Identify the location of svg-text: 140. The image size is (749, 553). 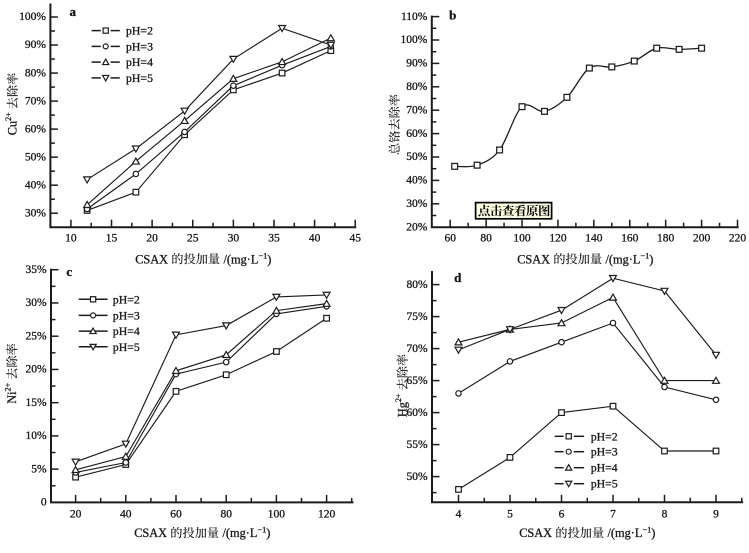
(594, 238).